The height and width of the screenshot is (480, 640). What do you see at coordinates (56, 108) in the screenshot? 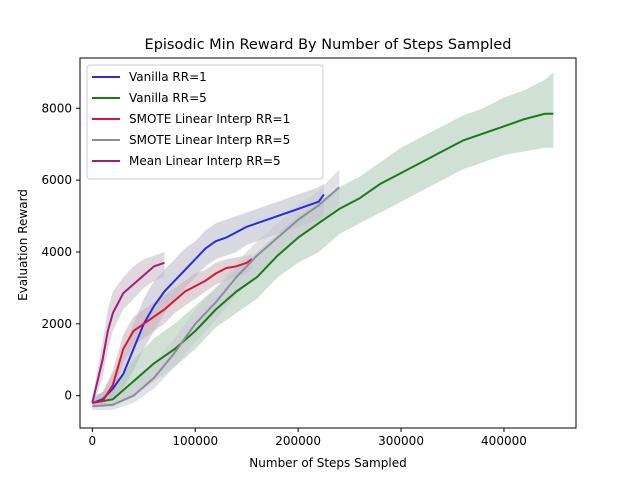
I see `y-tick-label: 8000` at bounding box center [56, 108].